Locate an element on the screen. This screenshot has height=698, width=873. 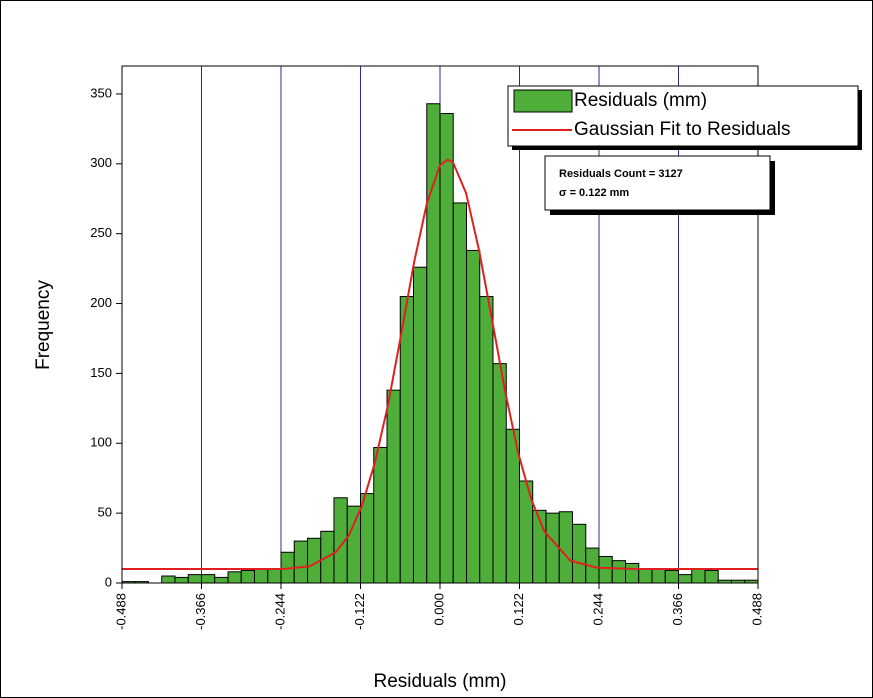
note-box is located at coordinates (657, 183).